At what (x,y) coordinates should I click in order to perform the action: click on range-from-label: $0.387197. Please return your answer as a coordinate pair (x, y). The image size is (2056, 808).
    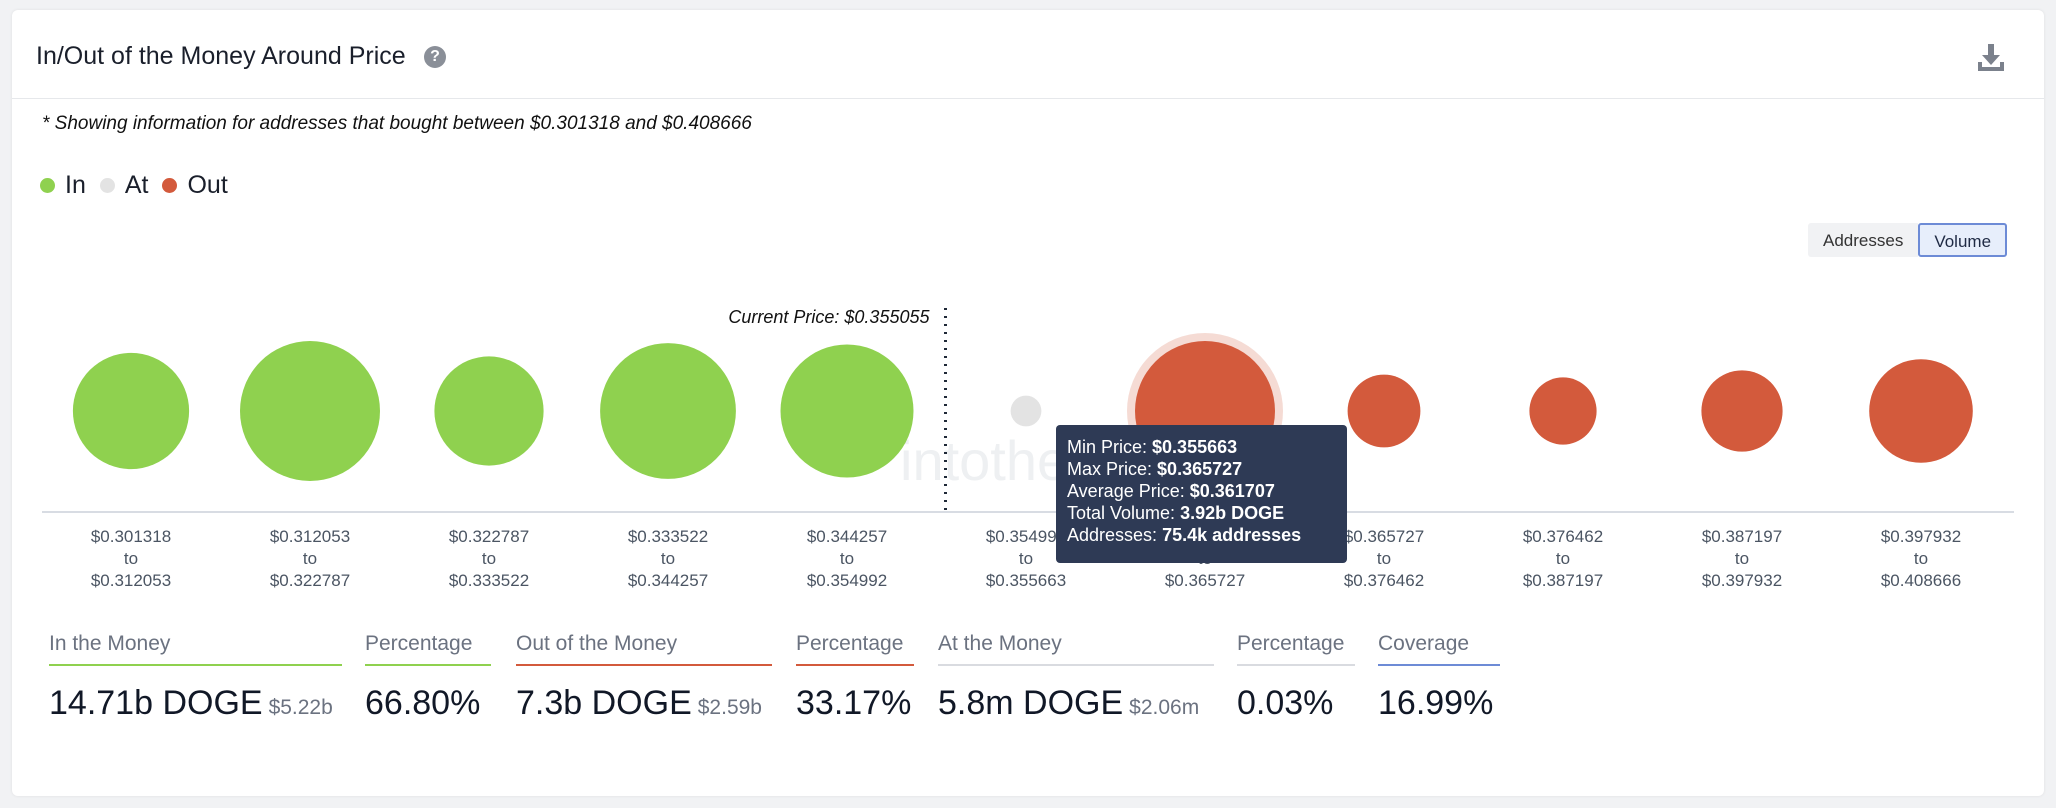
    Looking at the image, I should click on (1742, 536).